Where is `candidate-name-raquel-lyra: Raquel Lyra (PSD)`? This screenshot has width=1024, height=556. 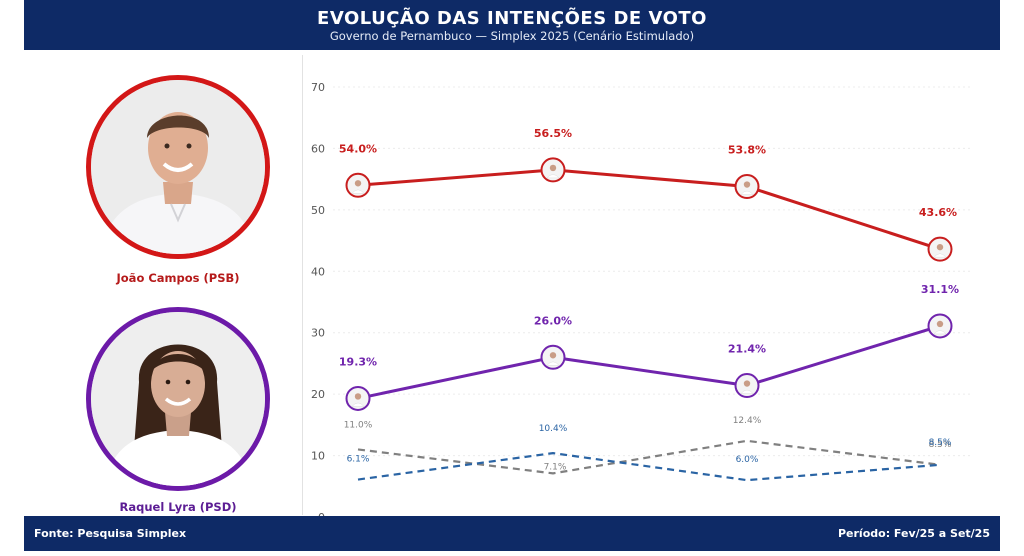 candidate-name-raquel-lyra: Raquel Lyra (PSD) is located at coordinates (178, 507).